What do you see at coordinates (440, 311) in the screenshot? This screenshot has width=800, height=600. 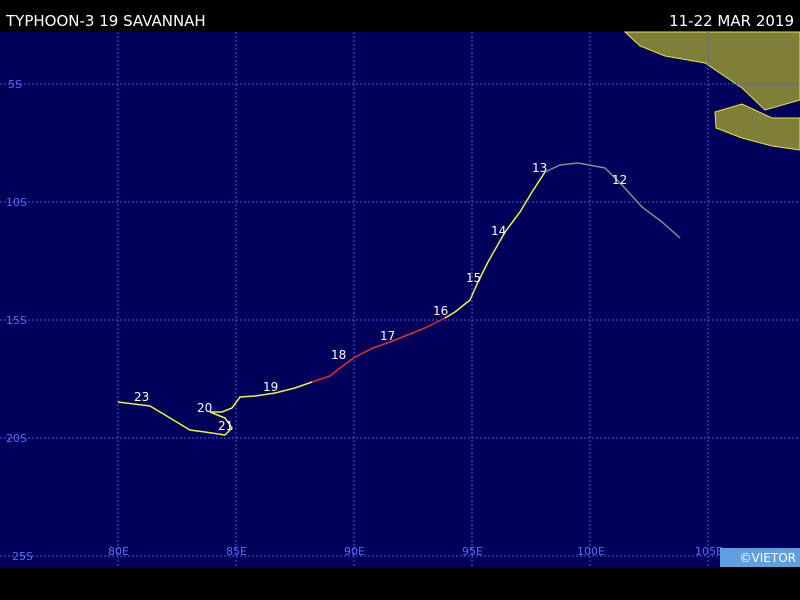 I see `day-label: 16` at bounding box center [440, 311].